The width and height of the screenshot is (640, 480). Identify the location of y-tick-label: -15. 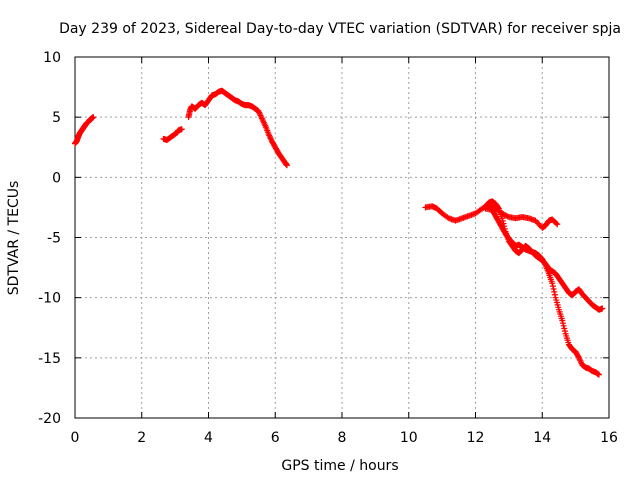
(49, 359).